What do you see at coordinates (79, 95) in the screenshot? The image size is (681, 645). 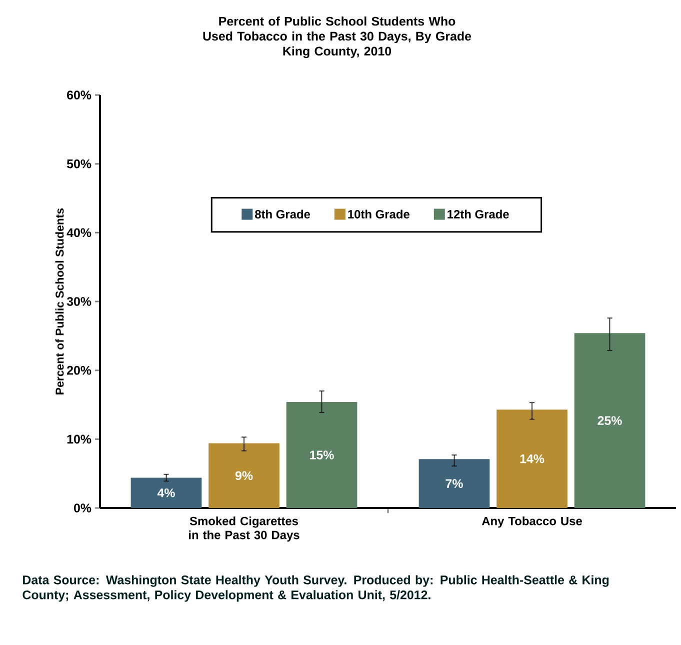 I see `y-tick-label: 60%` at bounding box center [79, 95].